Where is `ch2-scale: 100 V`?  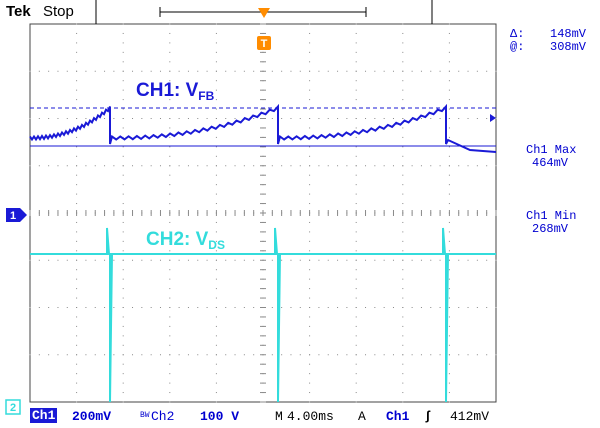
ch2-scale: 100 V is located at coordinates (220, 416).